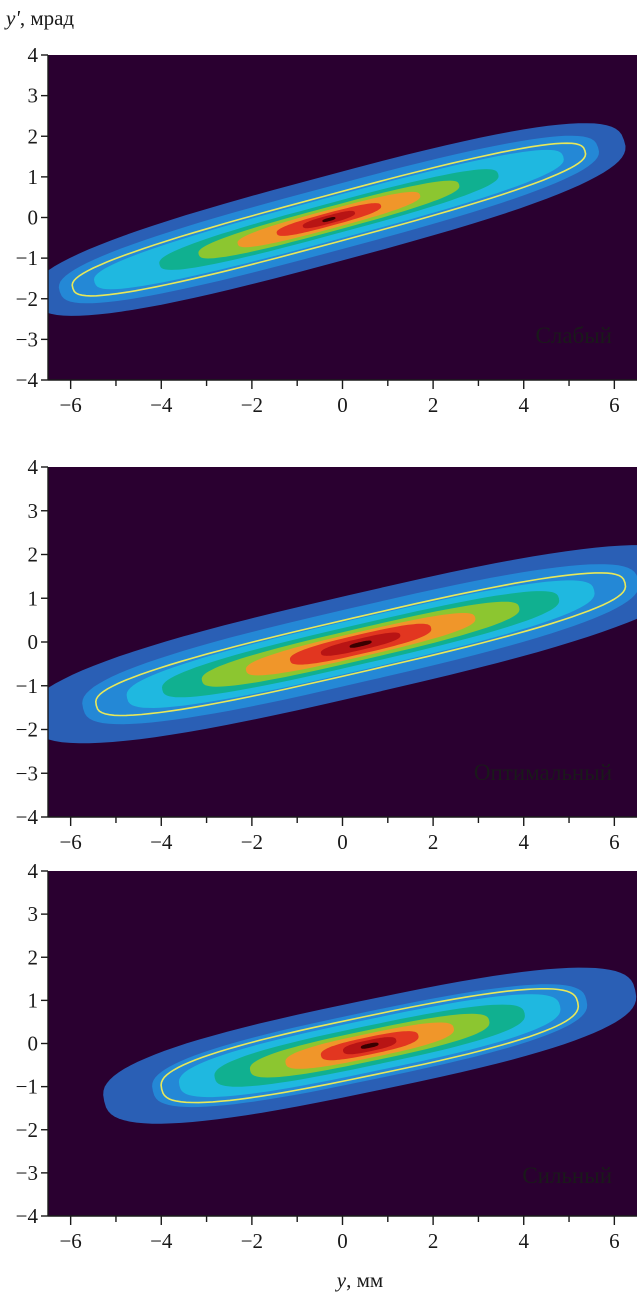 This screenshot has height=1295, width=637. Describe the element at coordinates (364, 1280) in the screenshot. I see `x-axis-unit: , мм` at that location.